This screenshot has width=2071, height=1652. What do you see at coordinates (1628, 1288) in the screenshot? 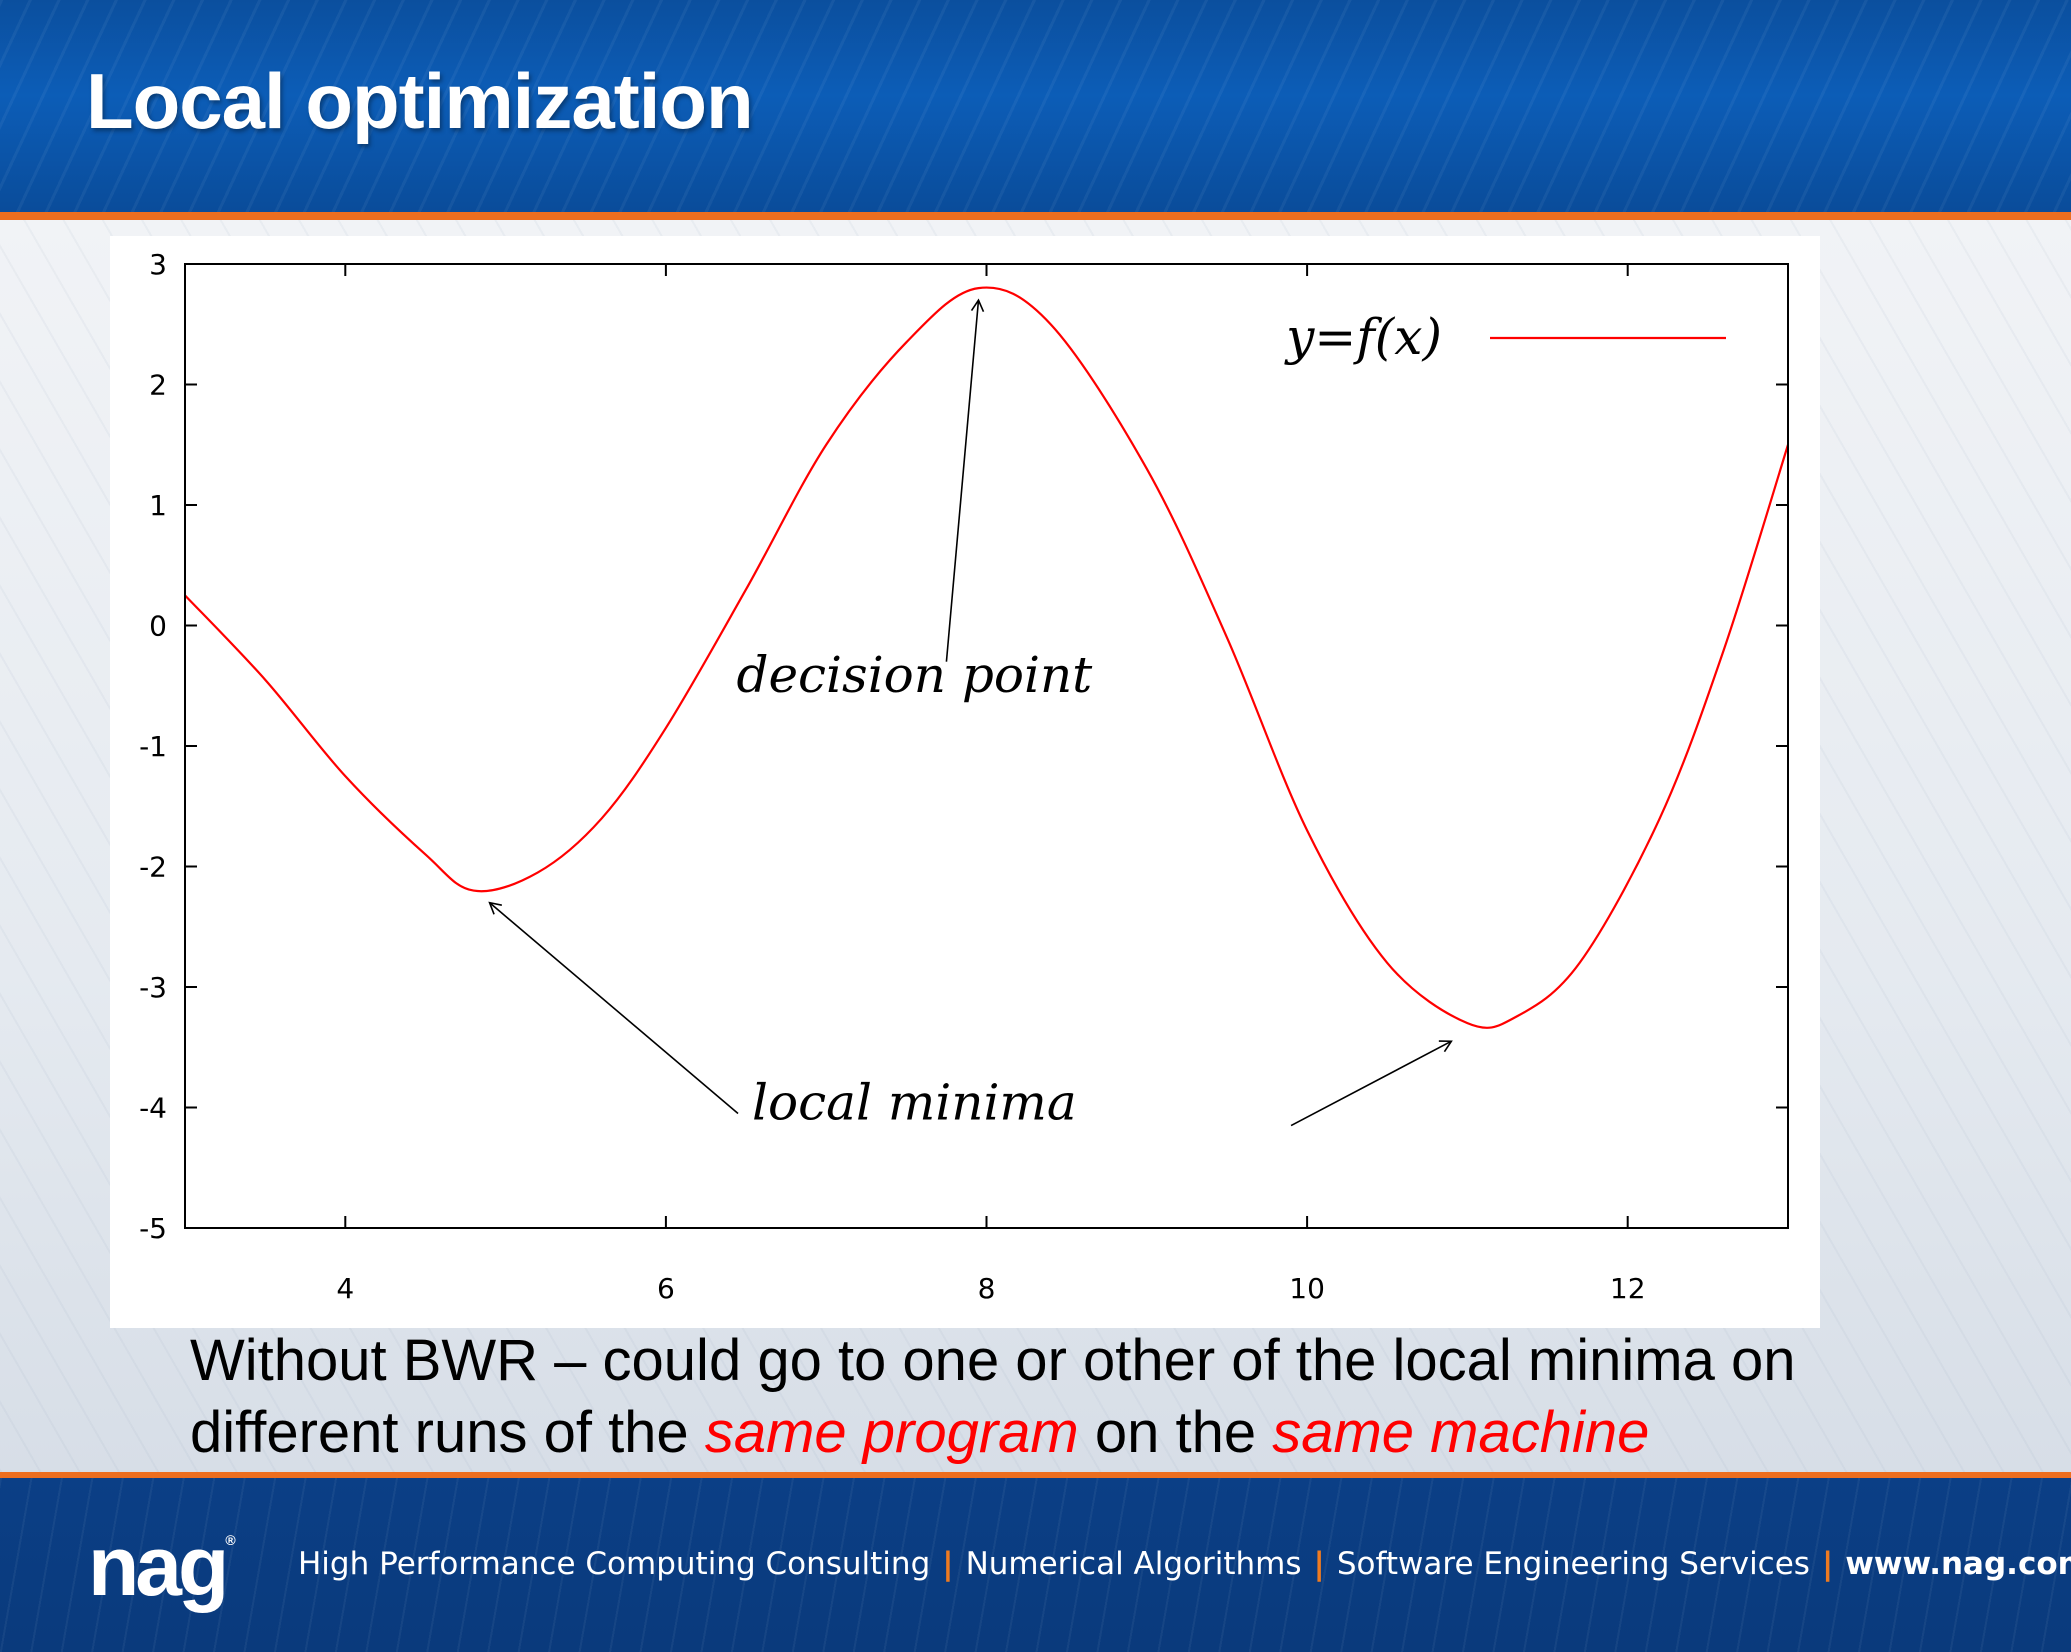
I see `x-tick-label: 12` at bounding box center [1628, 1288].